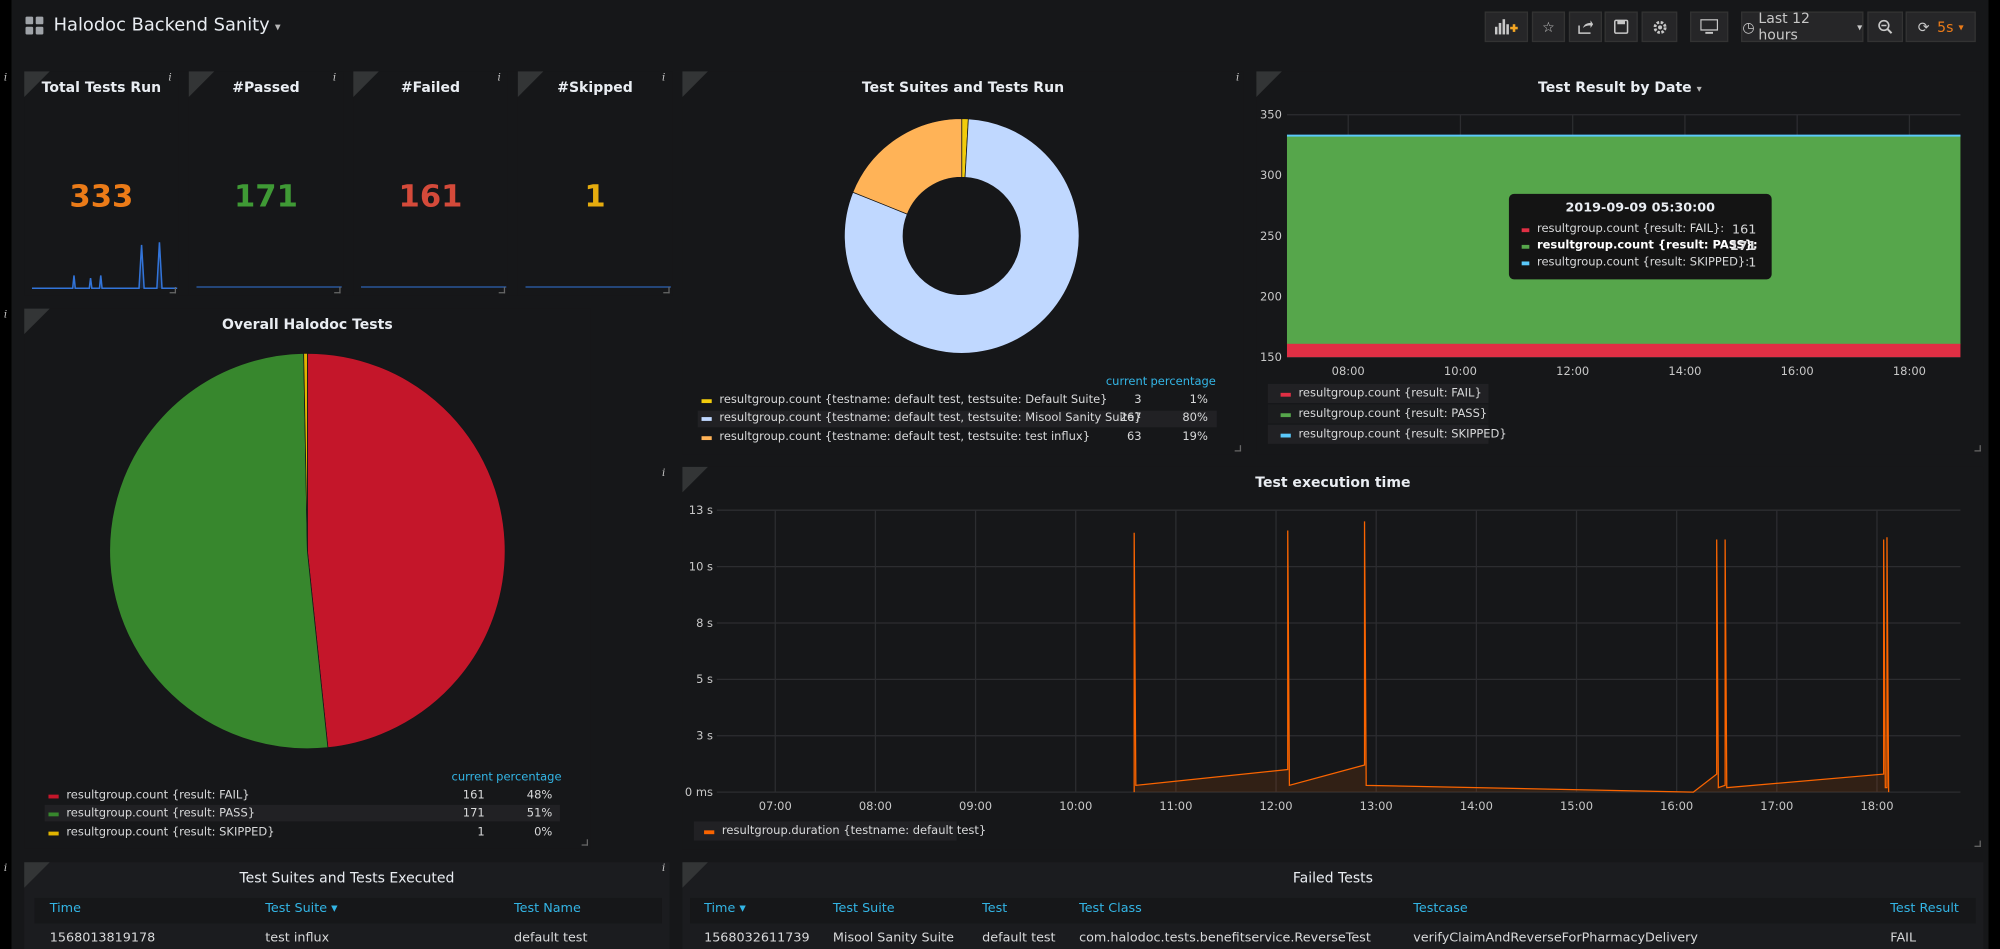 Image resolution: width=2000 pixels, height=949 pixels. What do you see at coordinates (1271, 357) in the screenshot?
I see `y-tick-label: 150` at bounding box center [1271, 357].